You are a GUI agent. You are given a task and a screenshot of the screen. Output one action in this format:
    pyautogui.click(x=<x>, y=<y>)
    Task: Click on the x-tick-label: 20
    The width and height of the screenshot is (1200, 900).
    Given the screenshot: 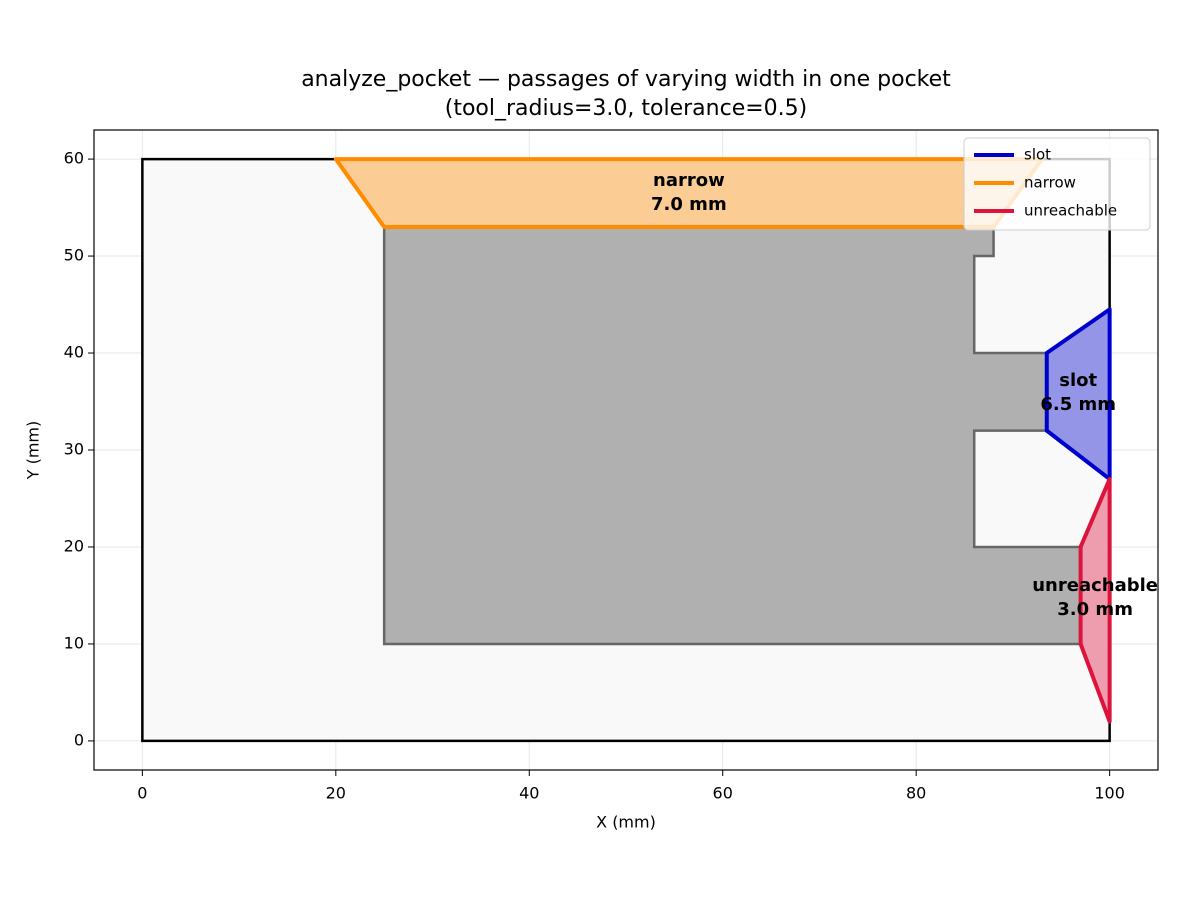 What is the action you would take?
    pyautogui.click(x=336, y=793)
    